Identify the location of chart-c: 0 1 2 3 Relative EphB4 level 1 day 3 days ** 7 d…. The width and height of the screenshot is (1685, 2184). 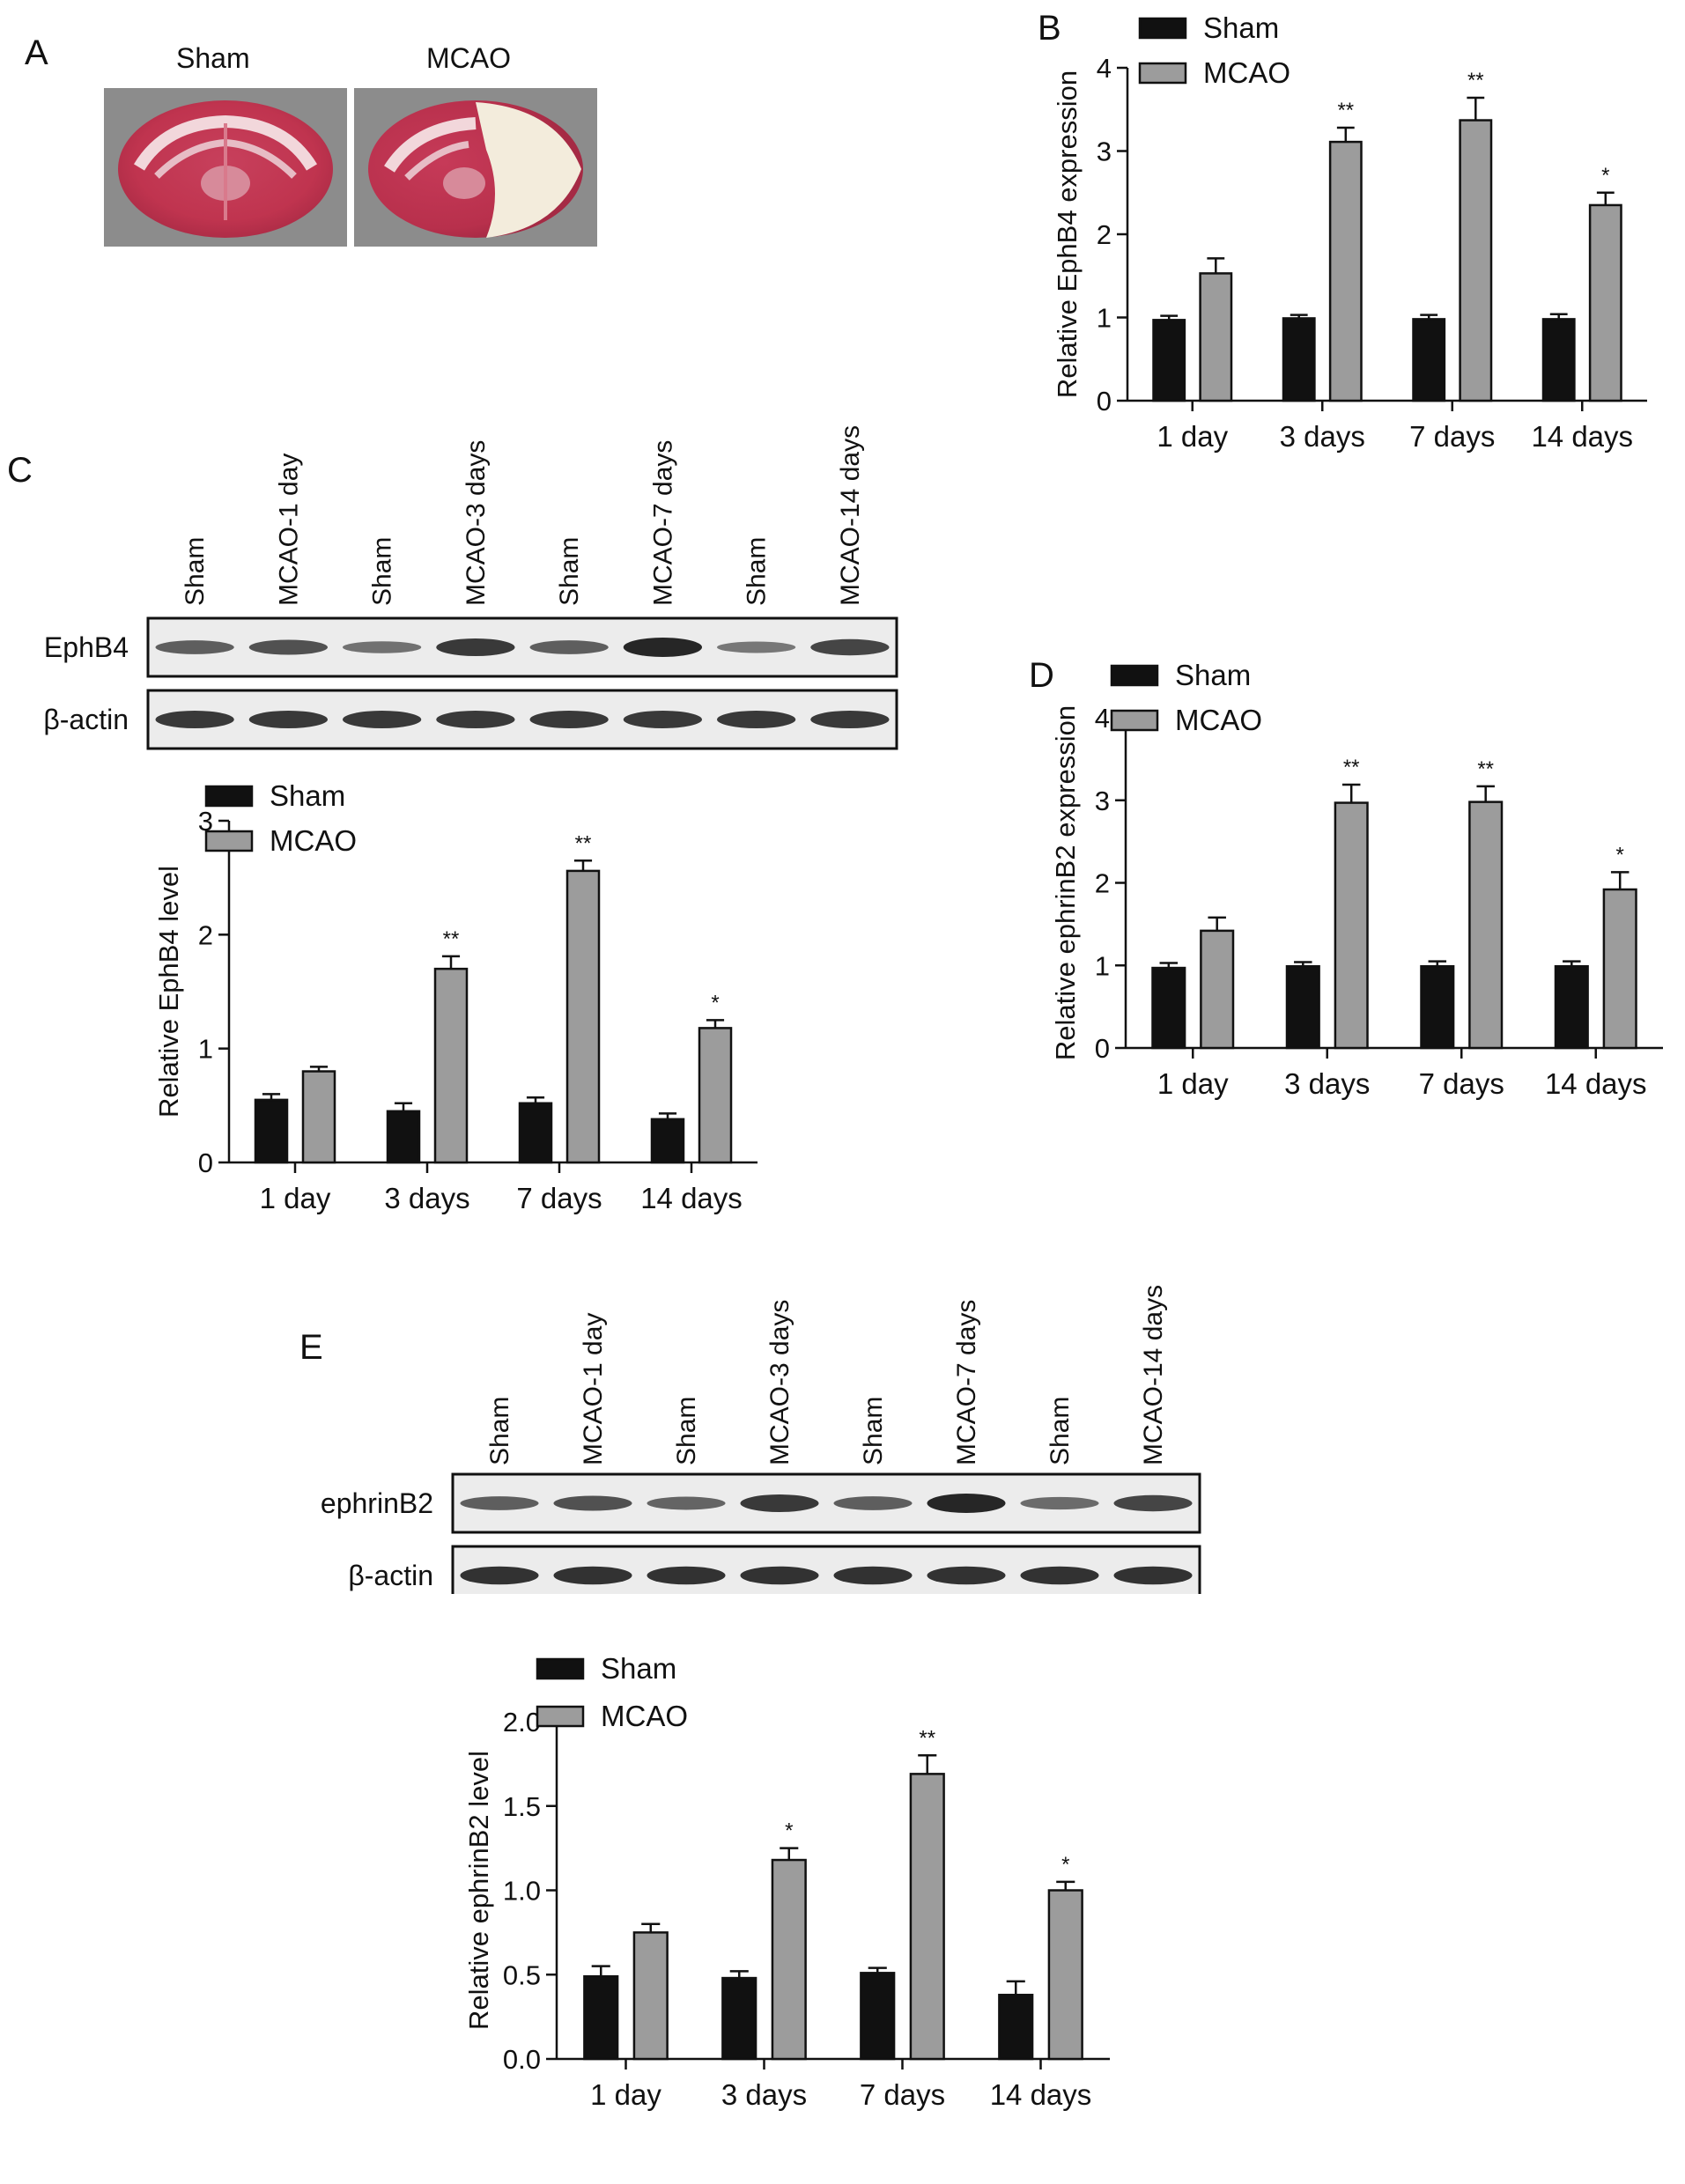
(455, 996).